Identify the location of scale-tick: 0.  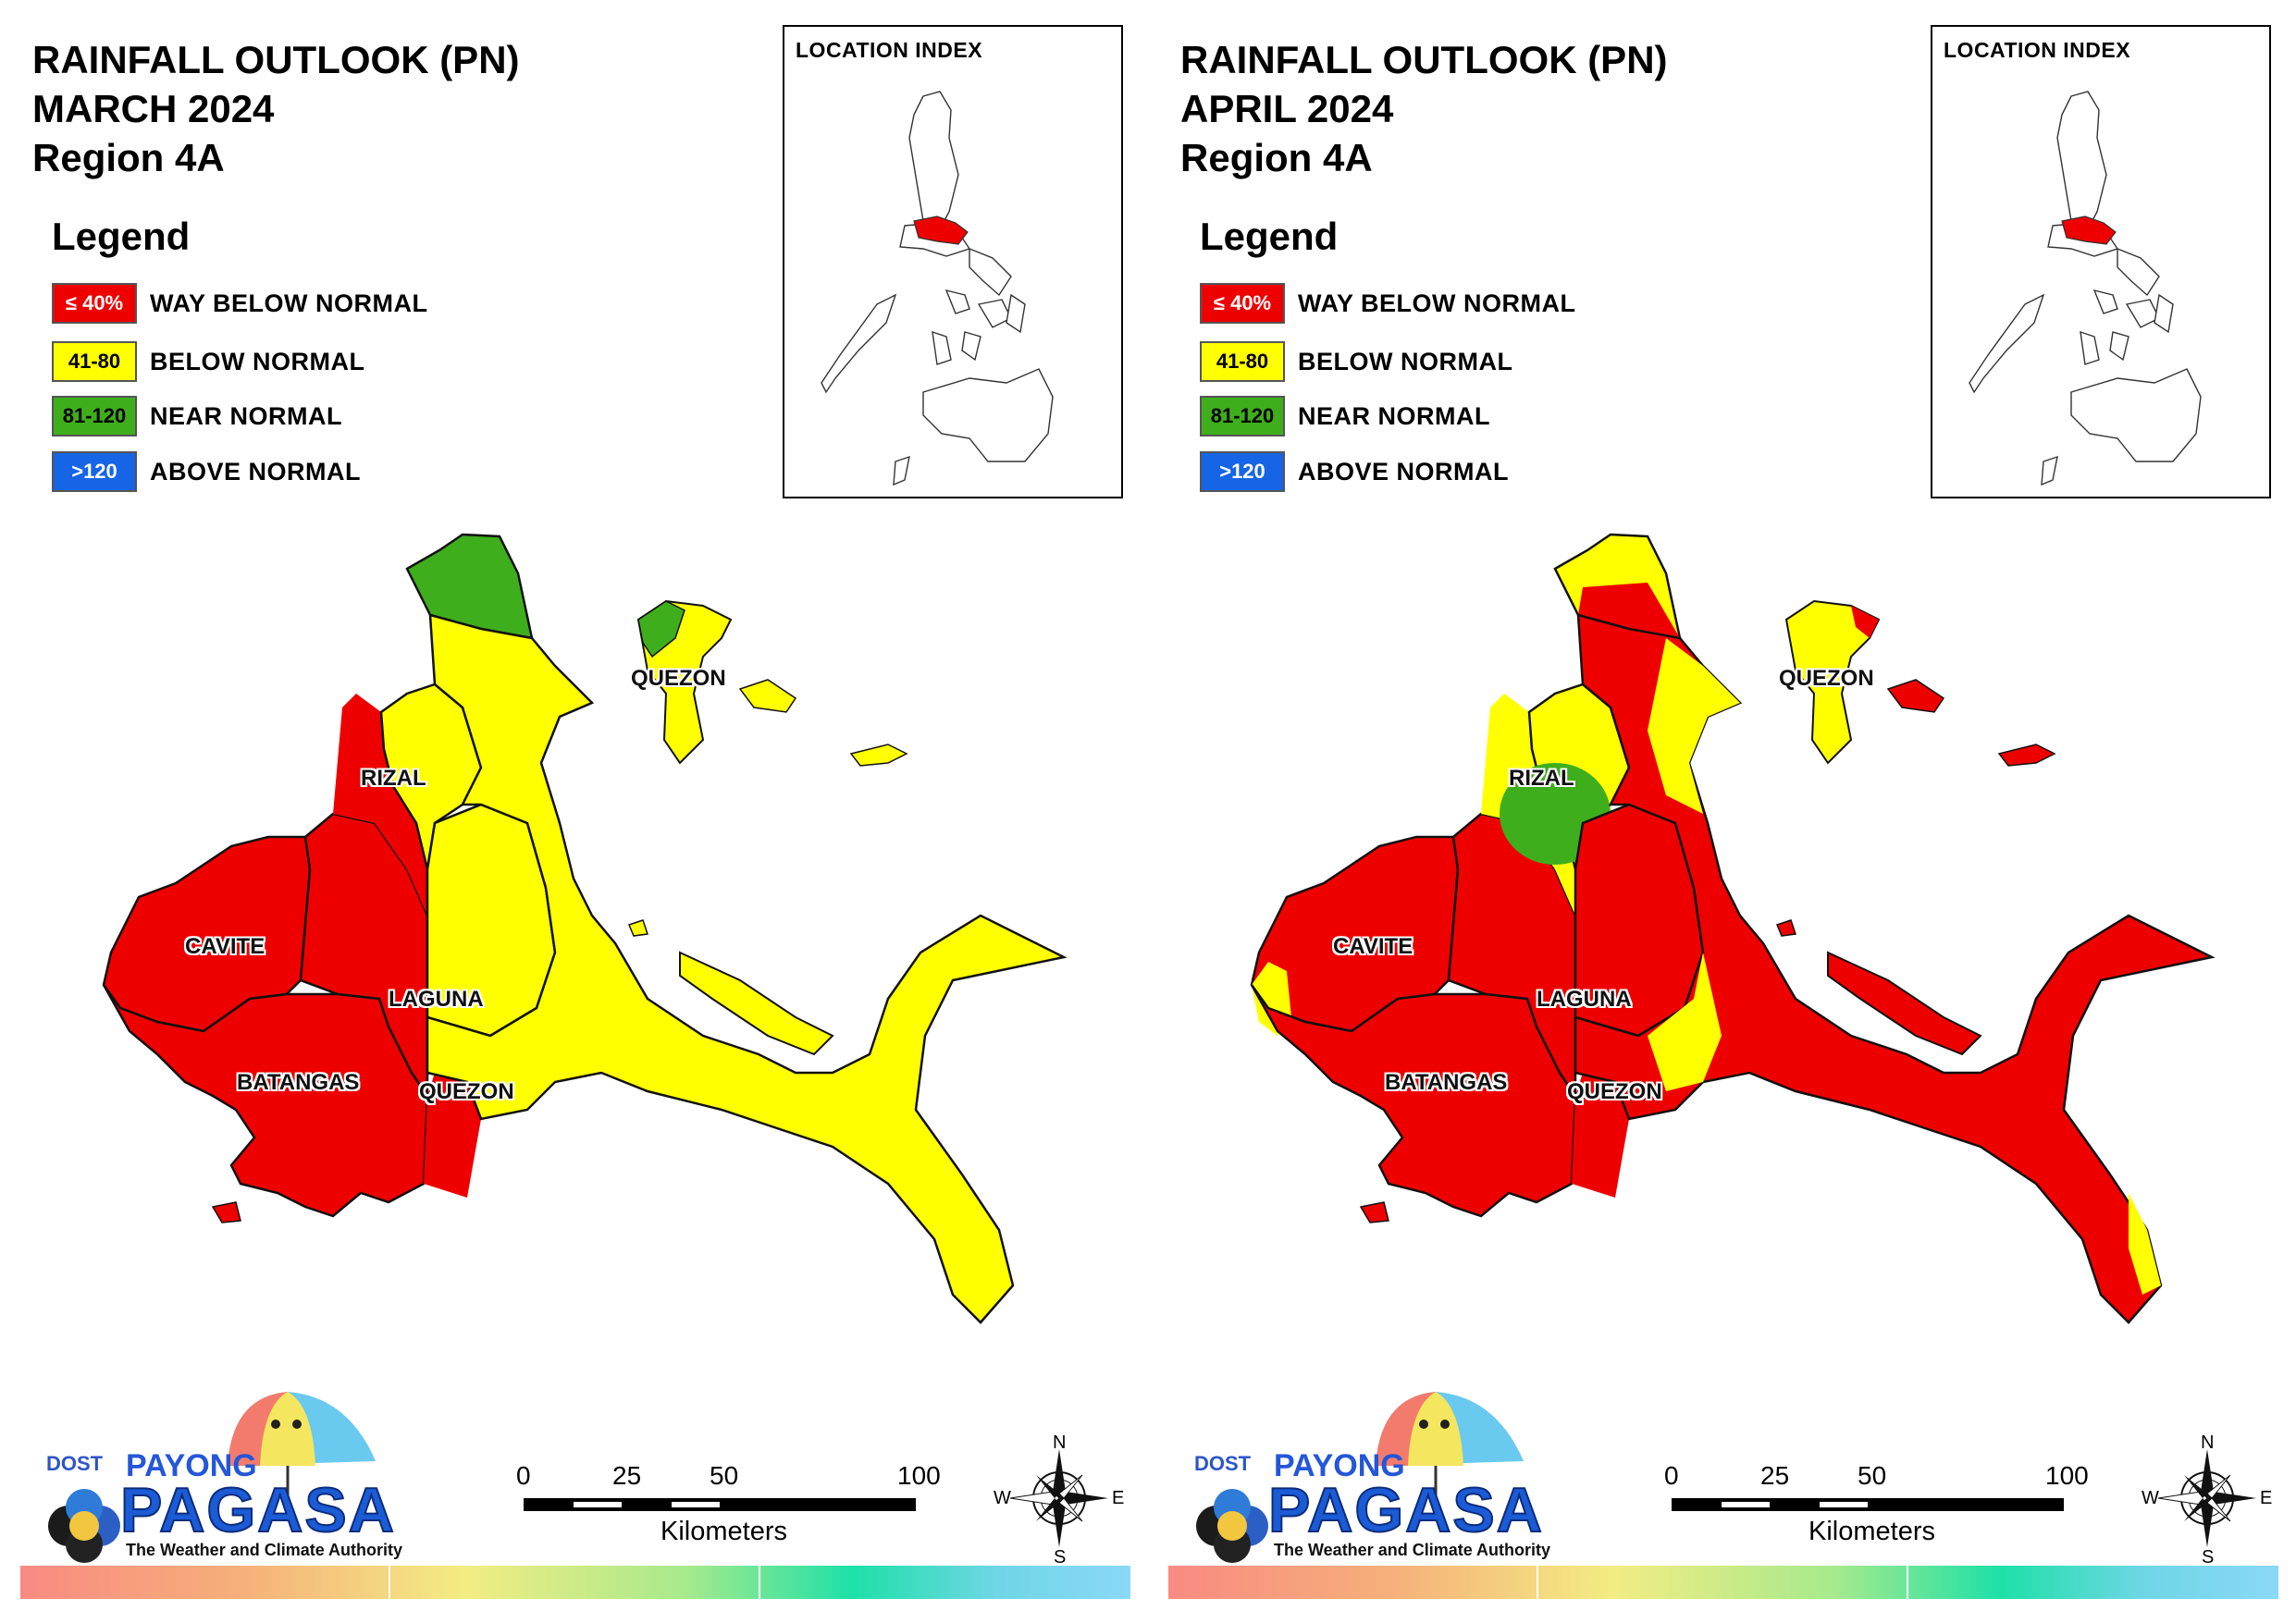
(1671, 1475).